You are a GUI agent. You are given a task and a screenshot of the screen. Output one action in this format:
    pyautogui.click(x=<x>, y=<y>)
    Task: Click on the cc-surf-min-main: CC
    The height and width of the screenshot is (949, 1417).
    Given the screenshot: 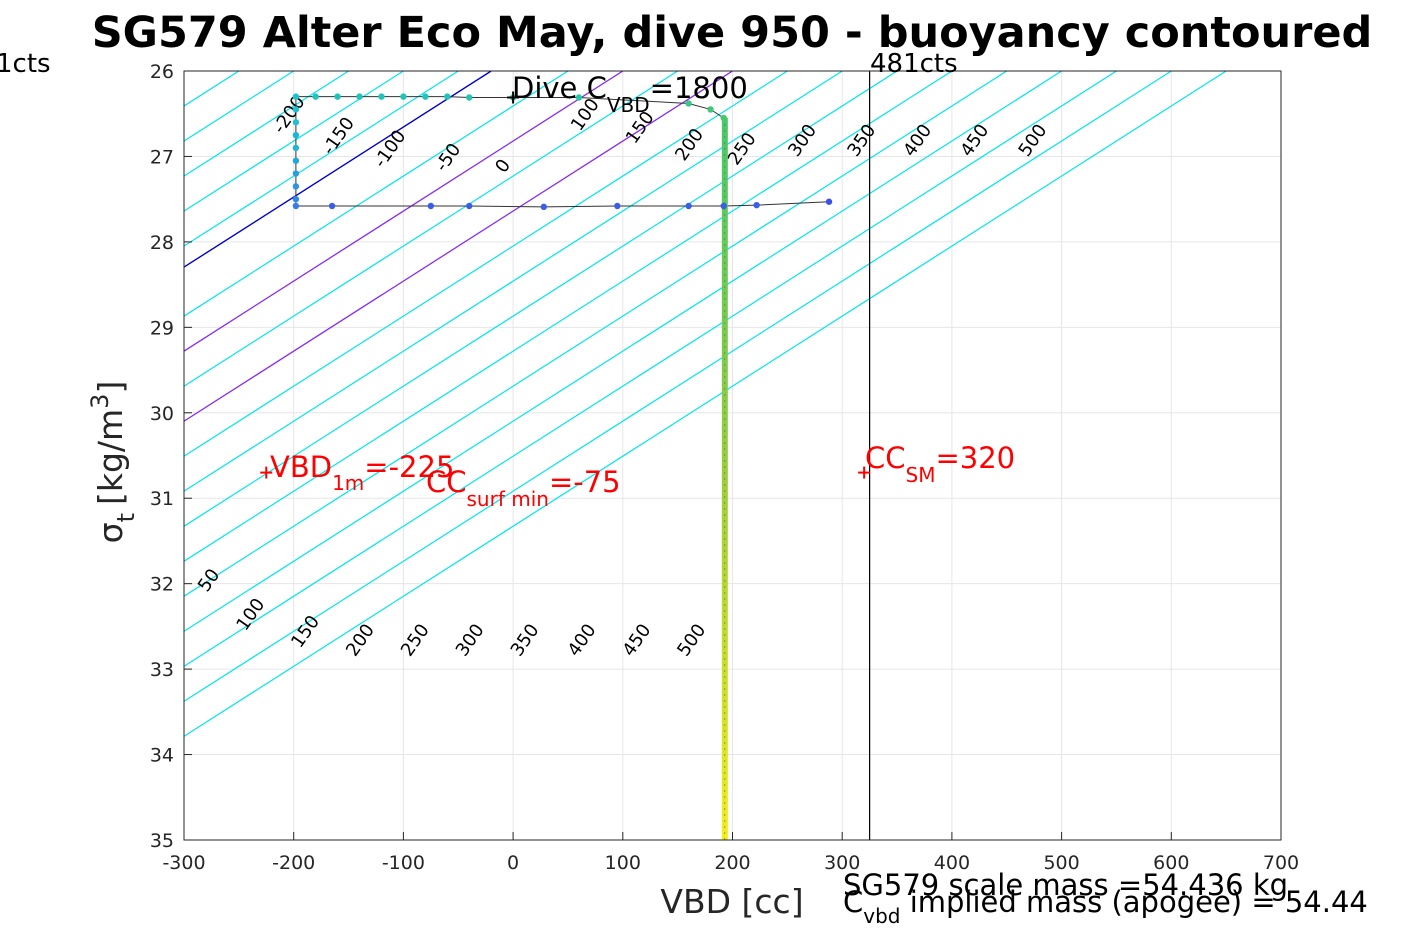 What is the action you would take?
    pyautogui.click(x=446, y=482)
    